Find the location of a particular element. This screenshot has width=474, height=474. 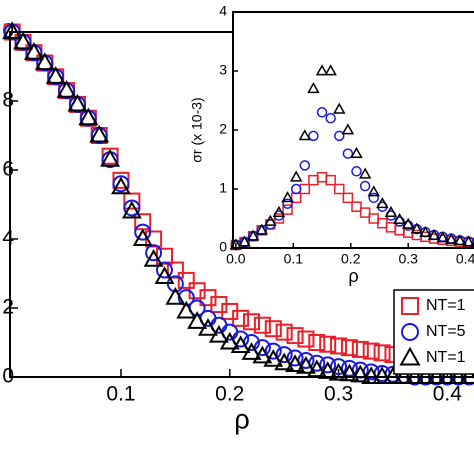

x-axis-label: ρ is located at coordinates (353, 276).